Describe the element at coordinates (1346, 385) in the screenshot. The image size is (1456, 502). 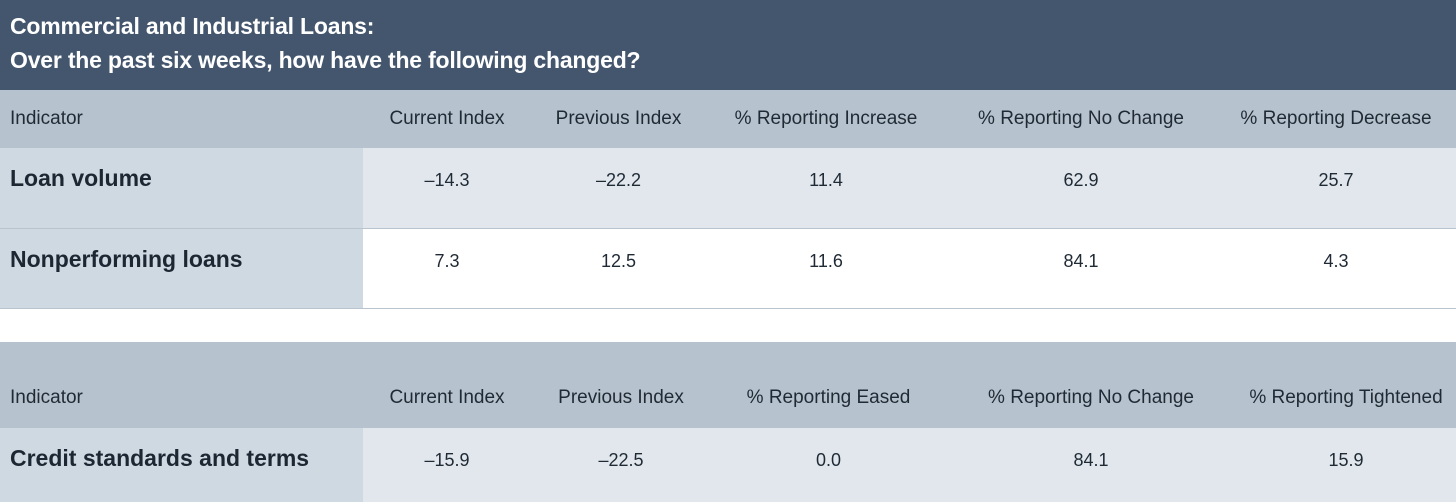
I see `column-header-reporting-tightened: % Reporting Tightened` at that location.